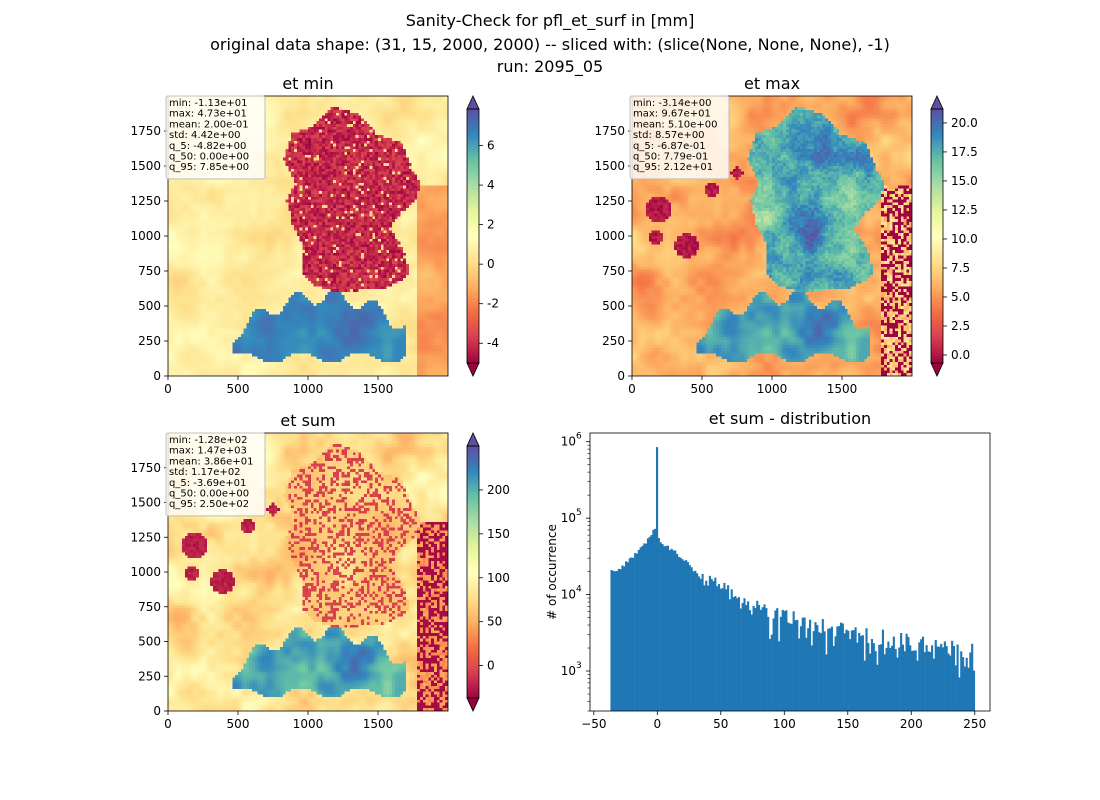  I want to click on stats-line: min: -1.13e+01, so click(208, 103).